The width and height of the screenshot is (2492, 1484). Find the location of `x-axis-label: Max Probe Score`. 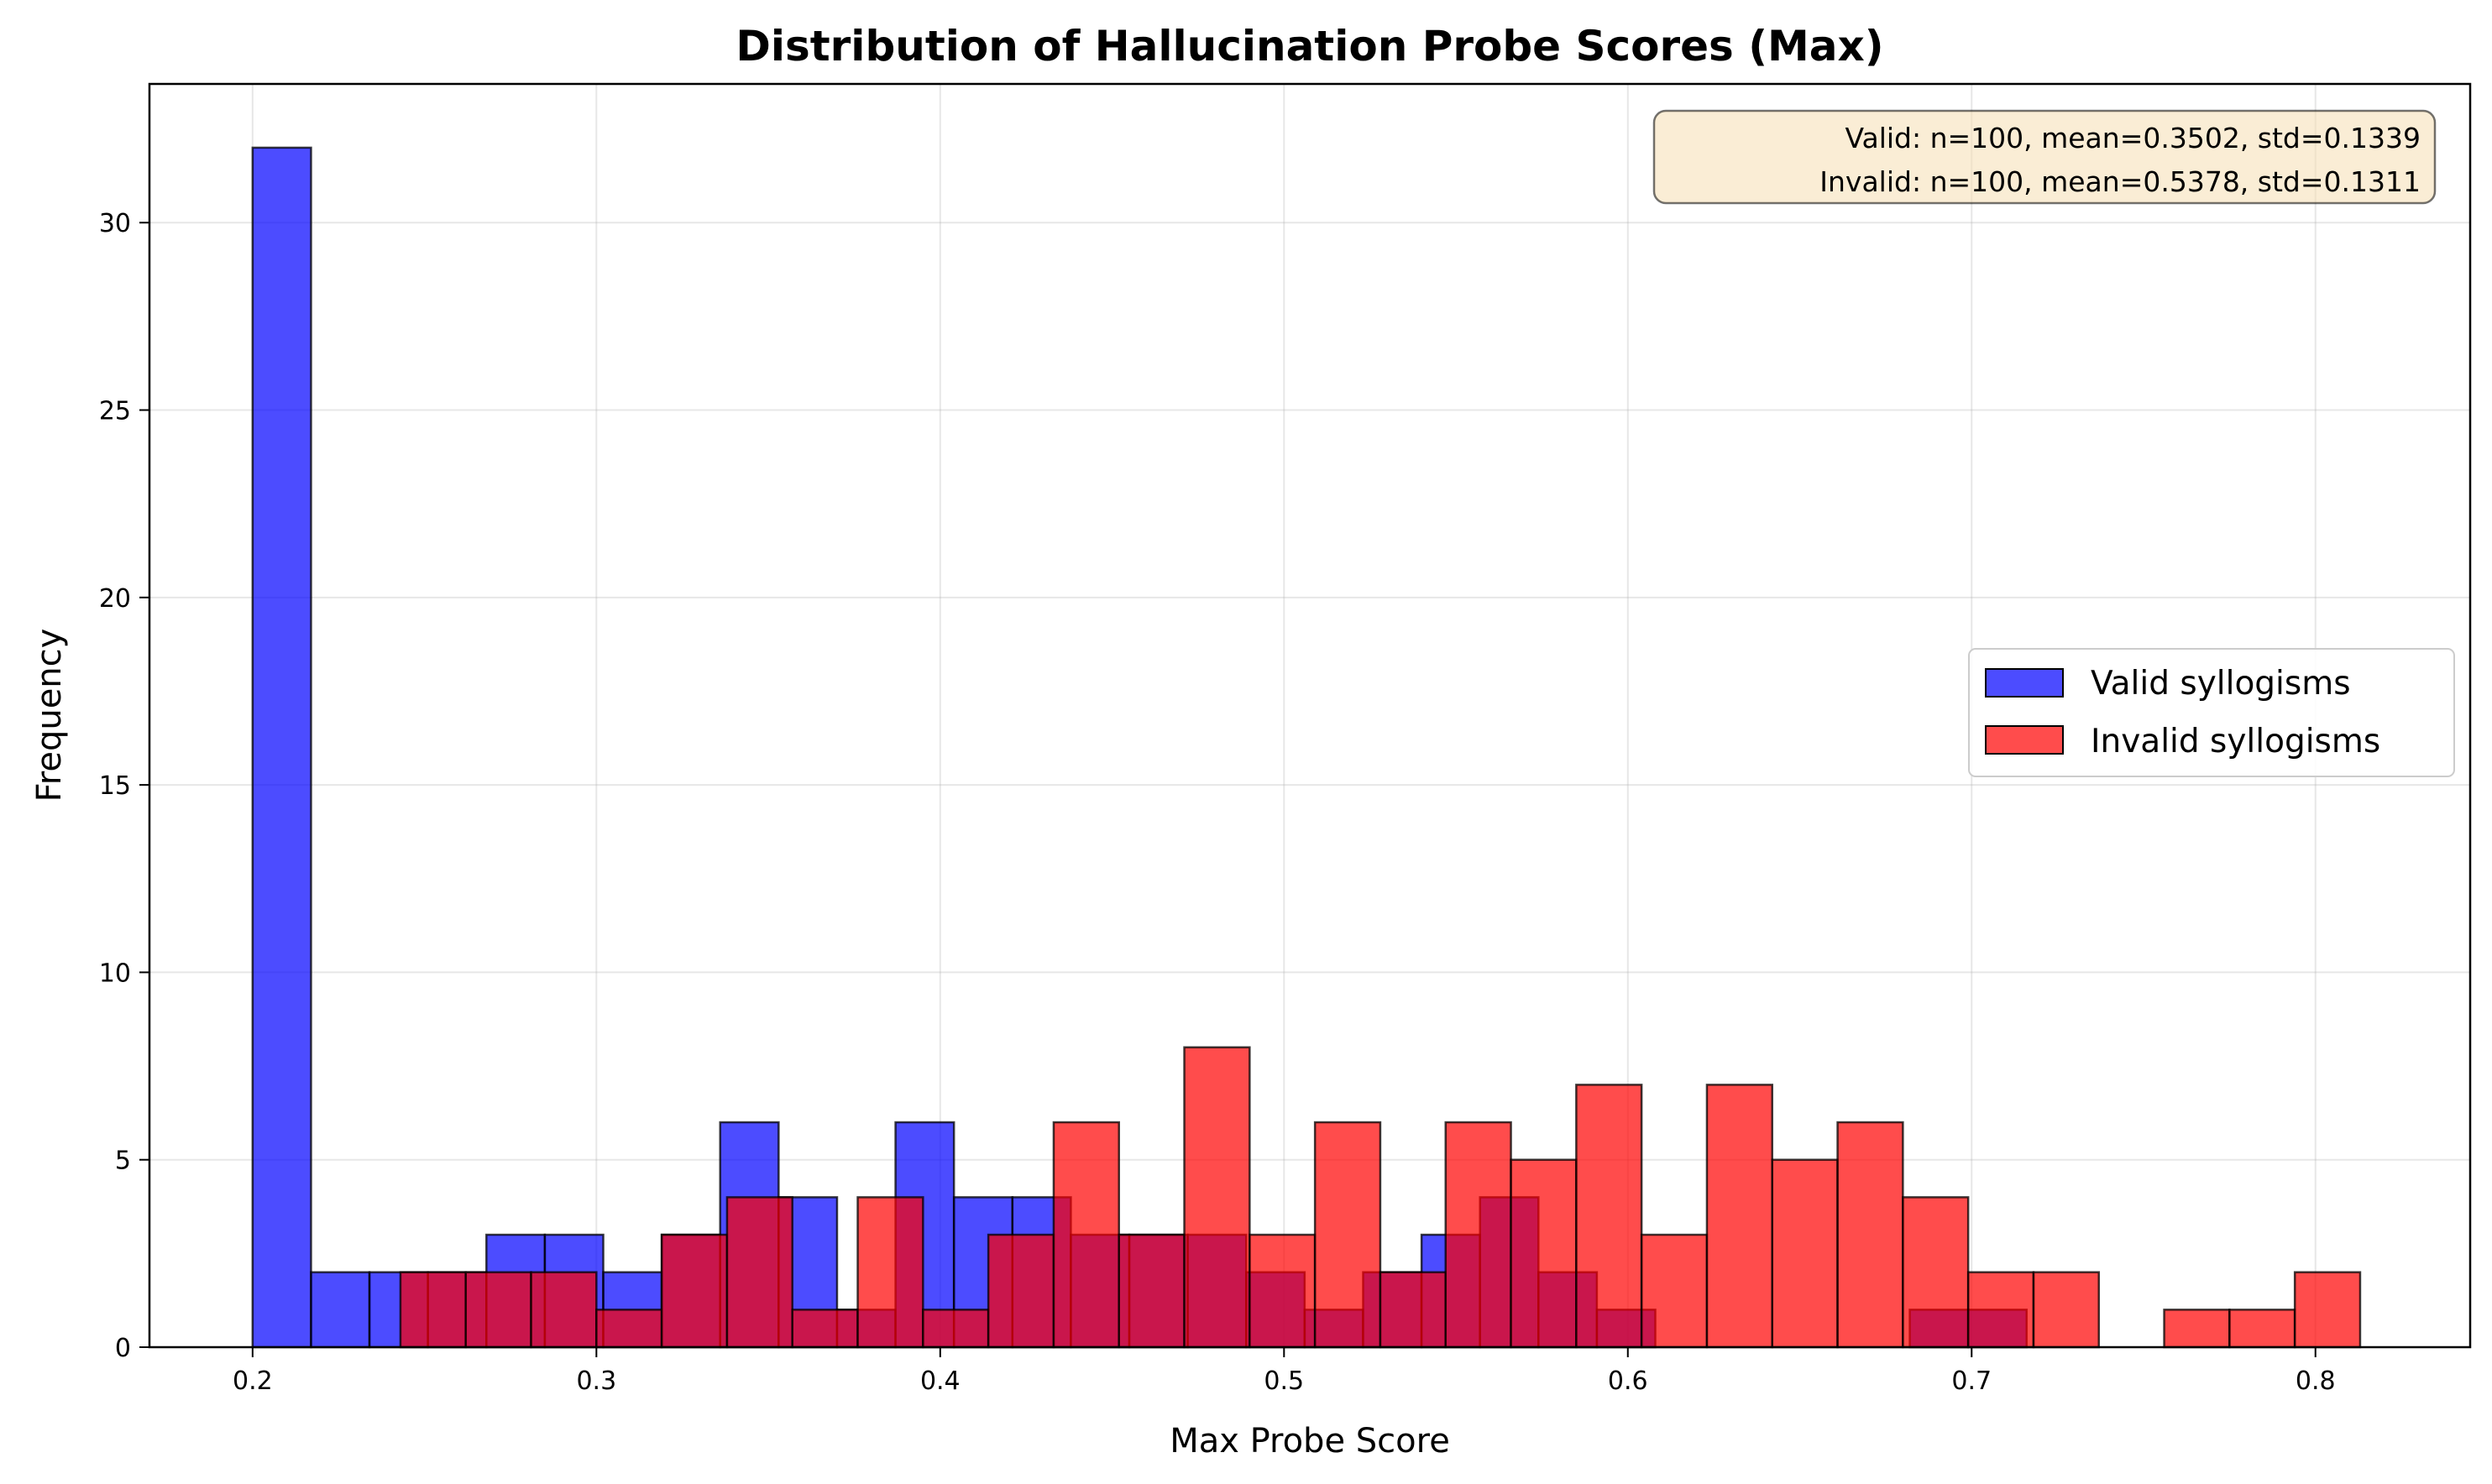

x-axis-label: Max Probe Score is located at coordinates (1310, 1441).